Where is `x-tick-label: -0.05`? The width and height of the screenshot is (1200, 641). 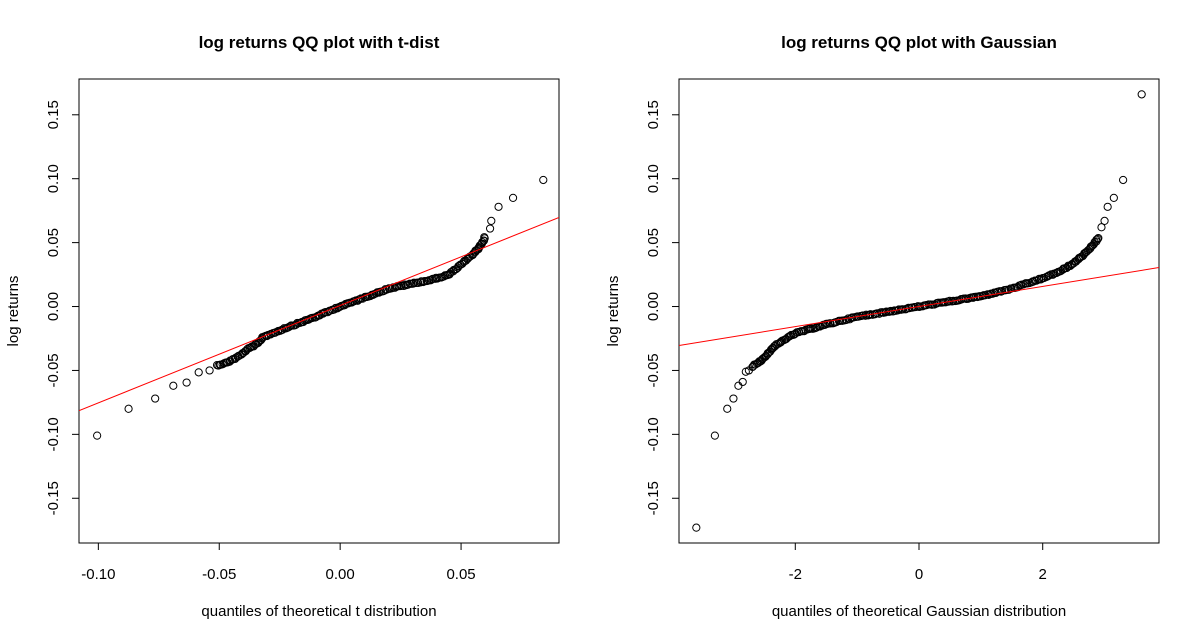 x-tick-label: -0.05 is located at coordinates (219, 574).